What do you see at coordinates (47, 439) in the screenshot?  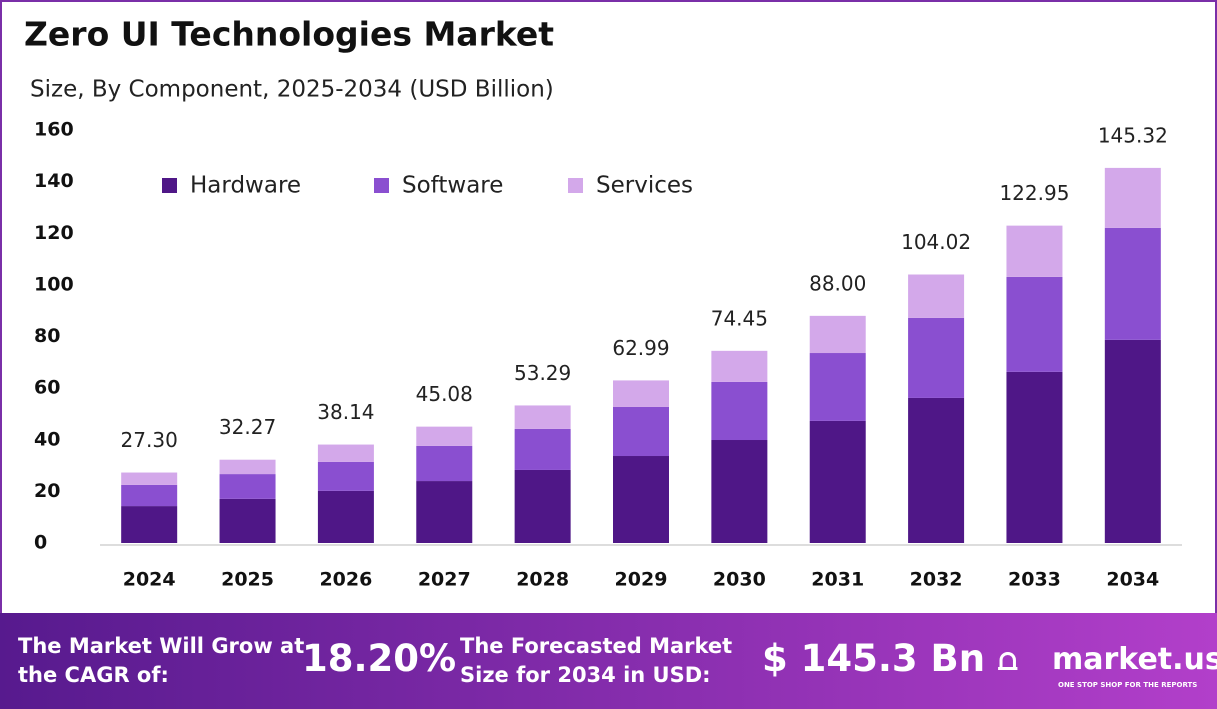 I see `y-tick-label: 40` at bounding box center [47, 439].